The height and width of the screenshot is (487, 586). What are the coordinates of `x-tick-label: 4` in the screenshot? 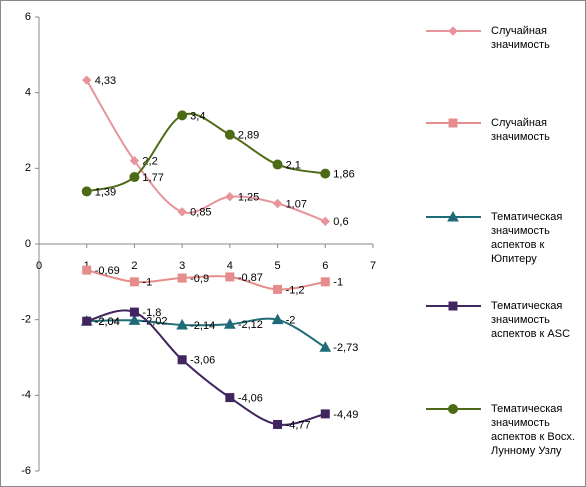 It's located at (230, 266).